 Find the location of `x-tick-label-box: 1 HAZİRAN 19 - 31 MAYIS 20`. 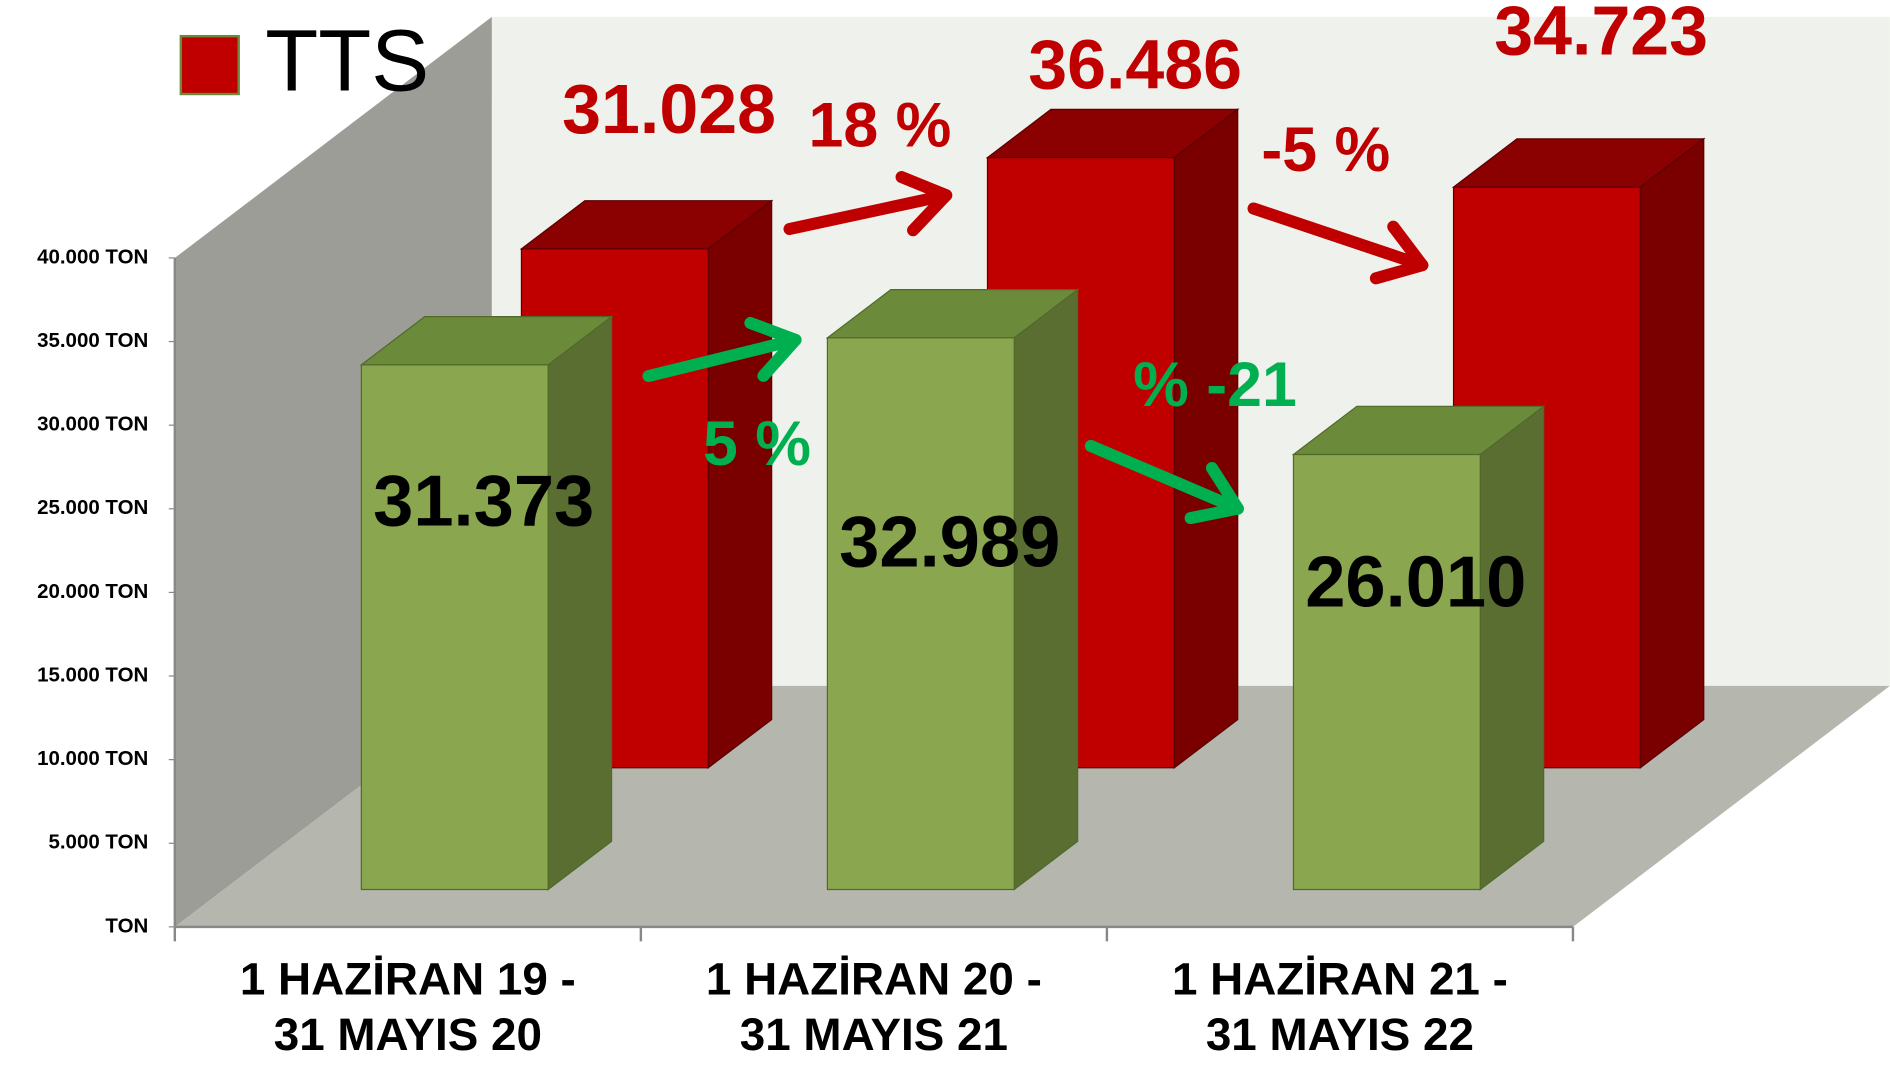

x-tick-label-box: 1 HAZİRAN 19 - 31 MAYIS 20 is located at coordinates (407, 1007).